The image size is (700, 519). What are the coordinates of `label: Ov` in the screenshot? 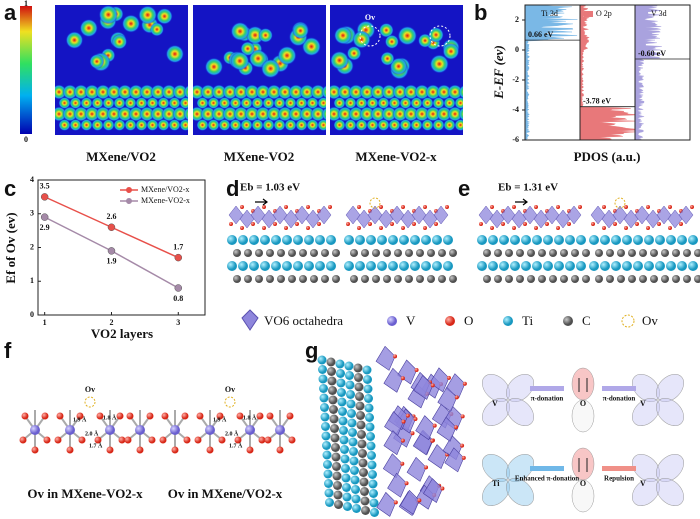 It's located at (650, 320).